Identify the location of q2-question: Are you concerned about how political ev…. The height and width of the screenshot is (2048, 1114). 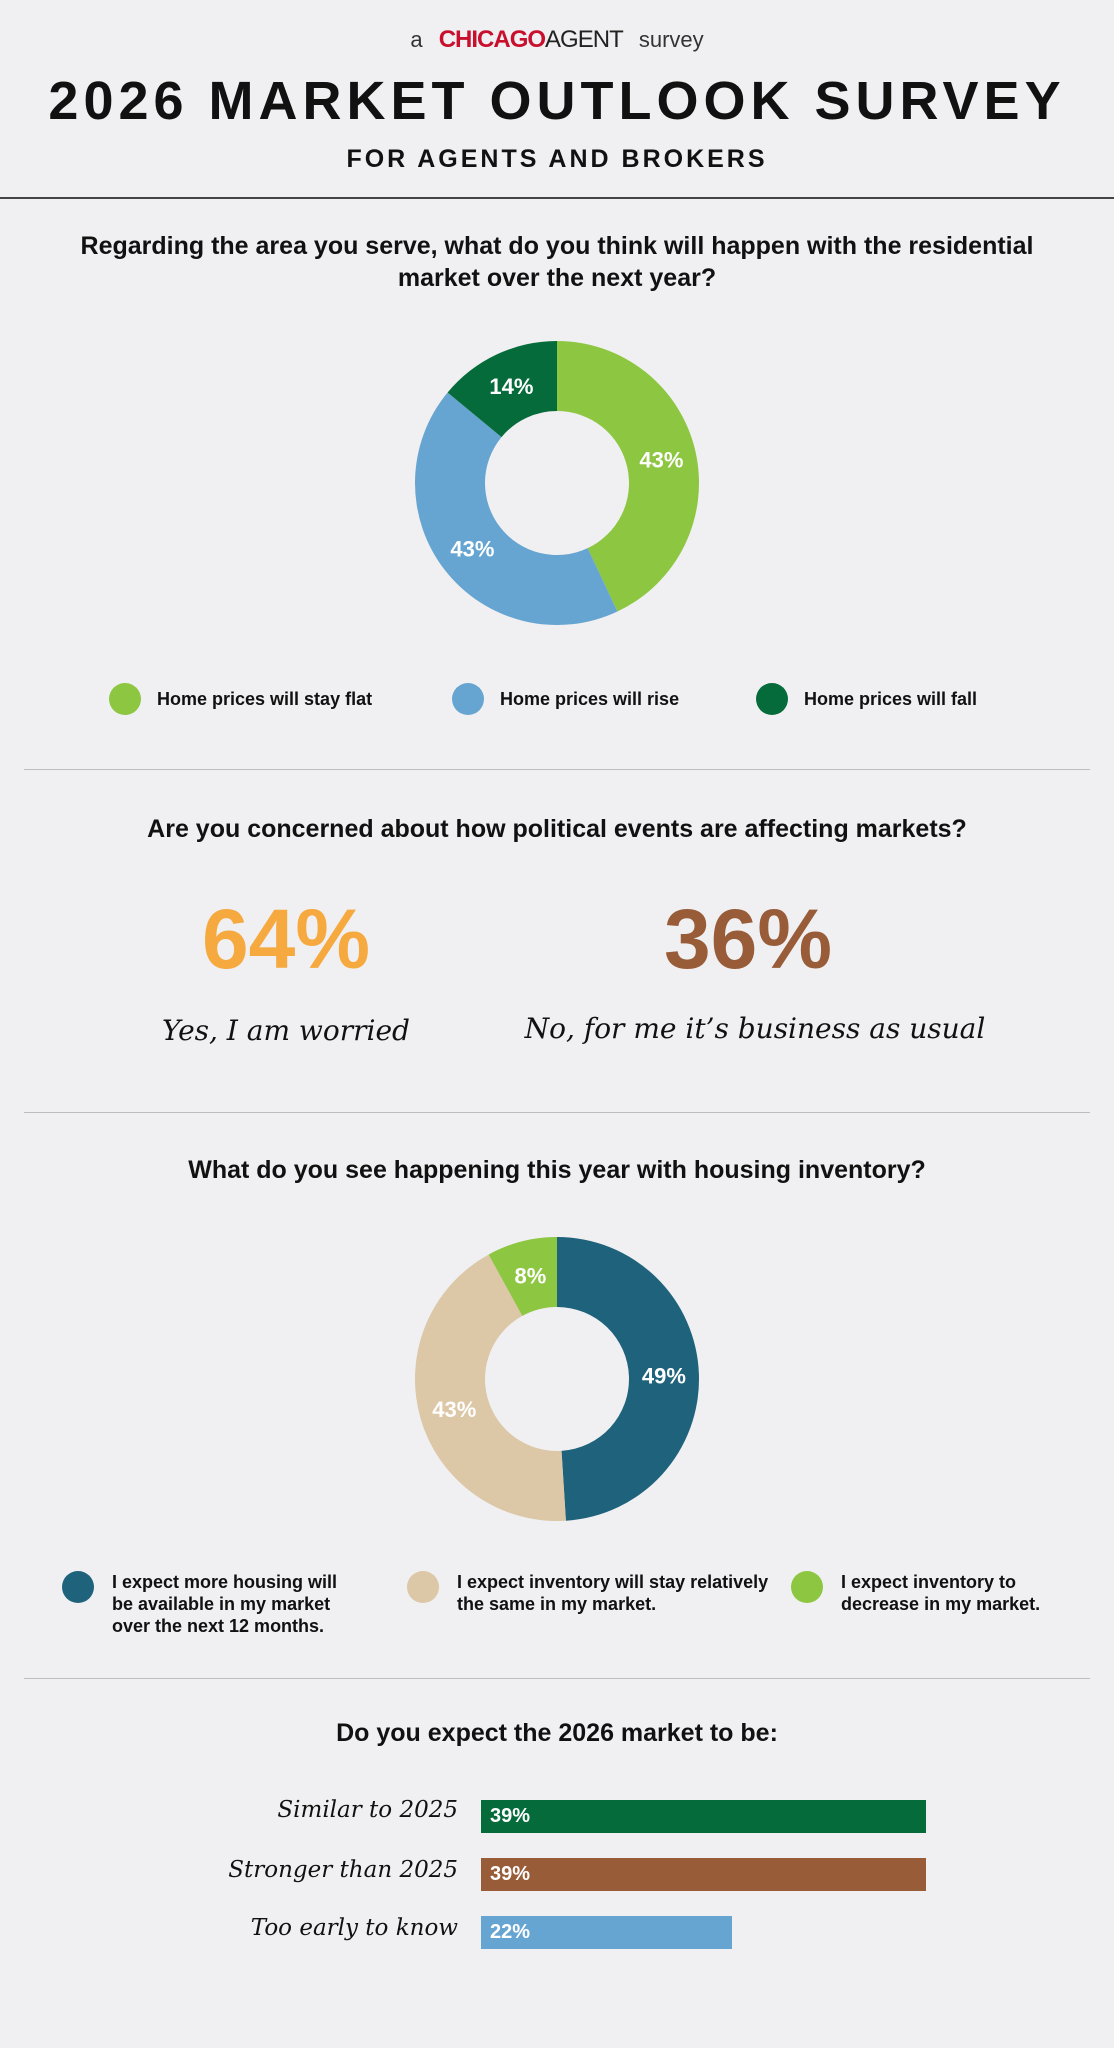
(557, 829).